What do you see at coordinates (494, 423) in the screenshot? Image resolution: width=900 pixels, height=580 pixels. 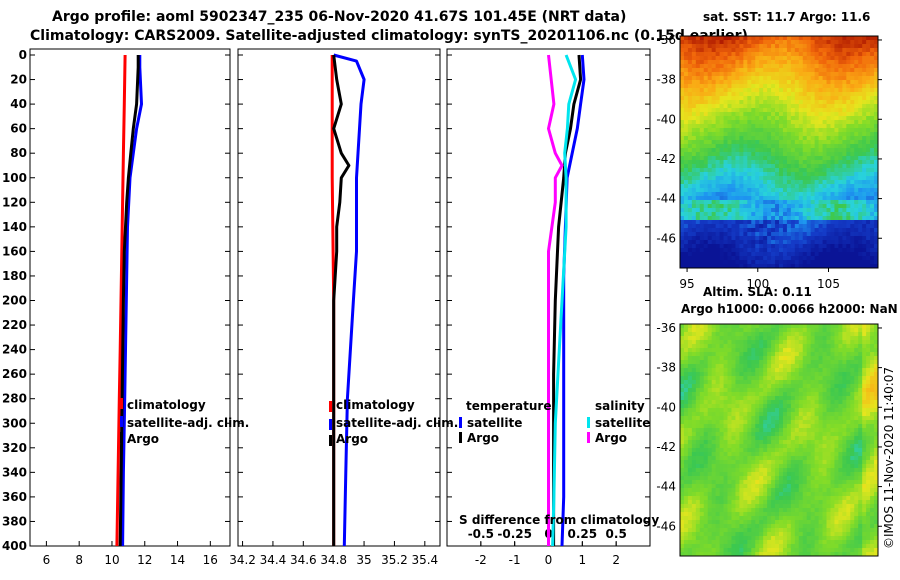 I see `legend-label-t-satellite: satellite` at bounding box center [494, 423].